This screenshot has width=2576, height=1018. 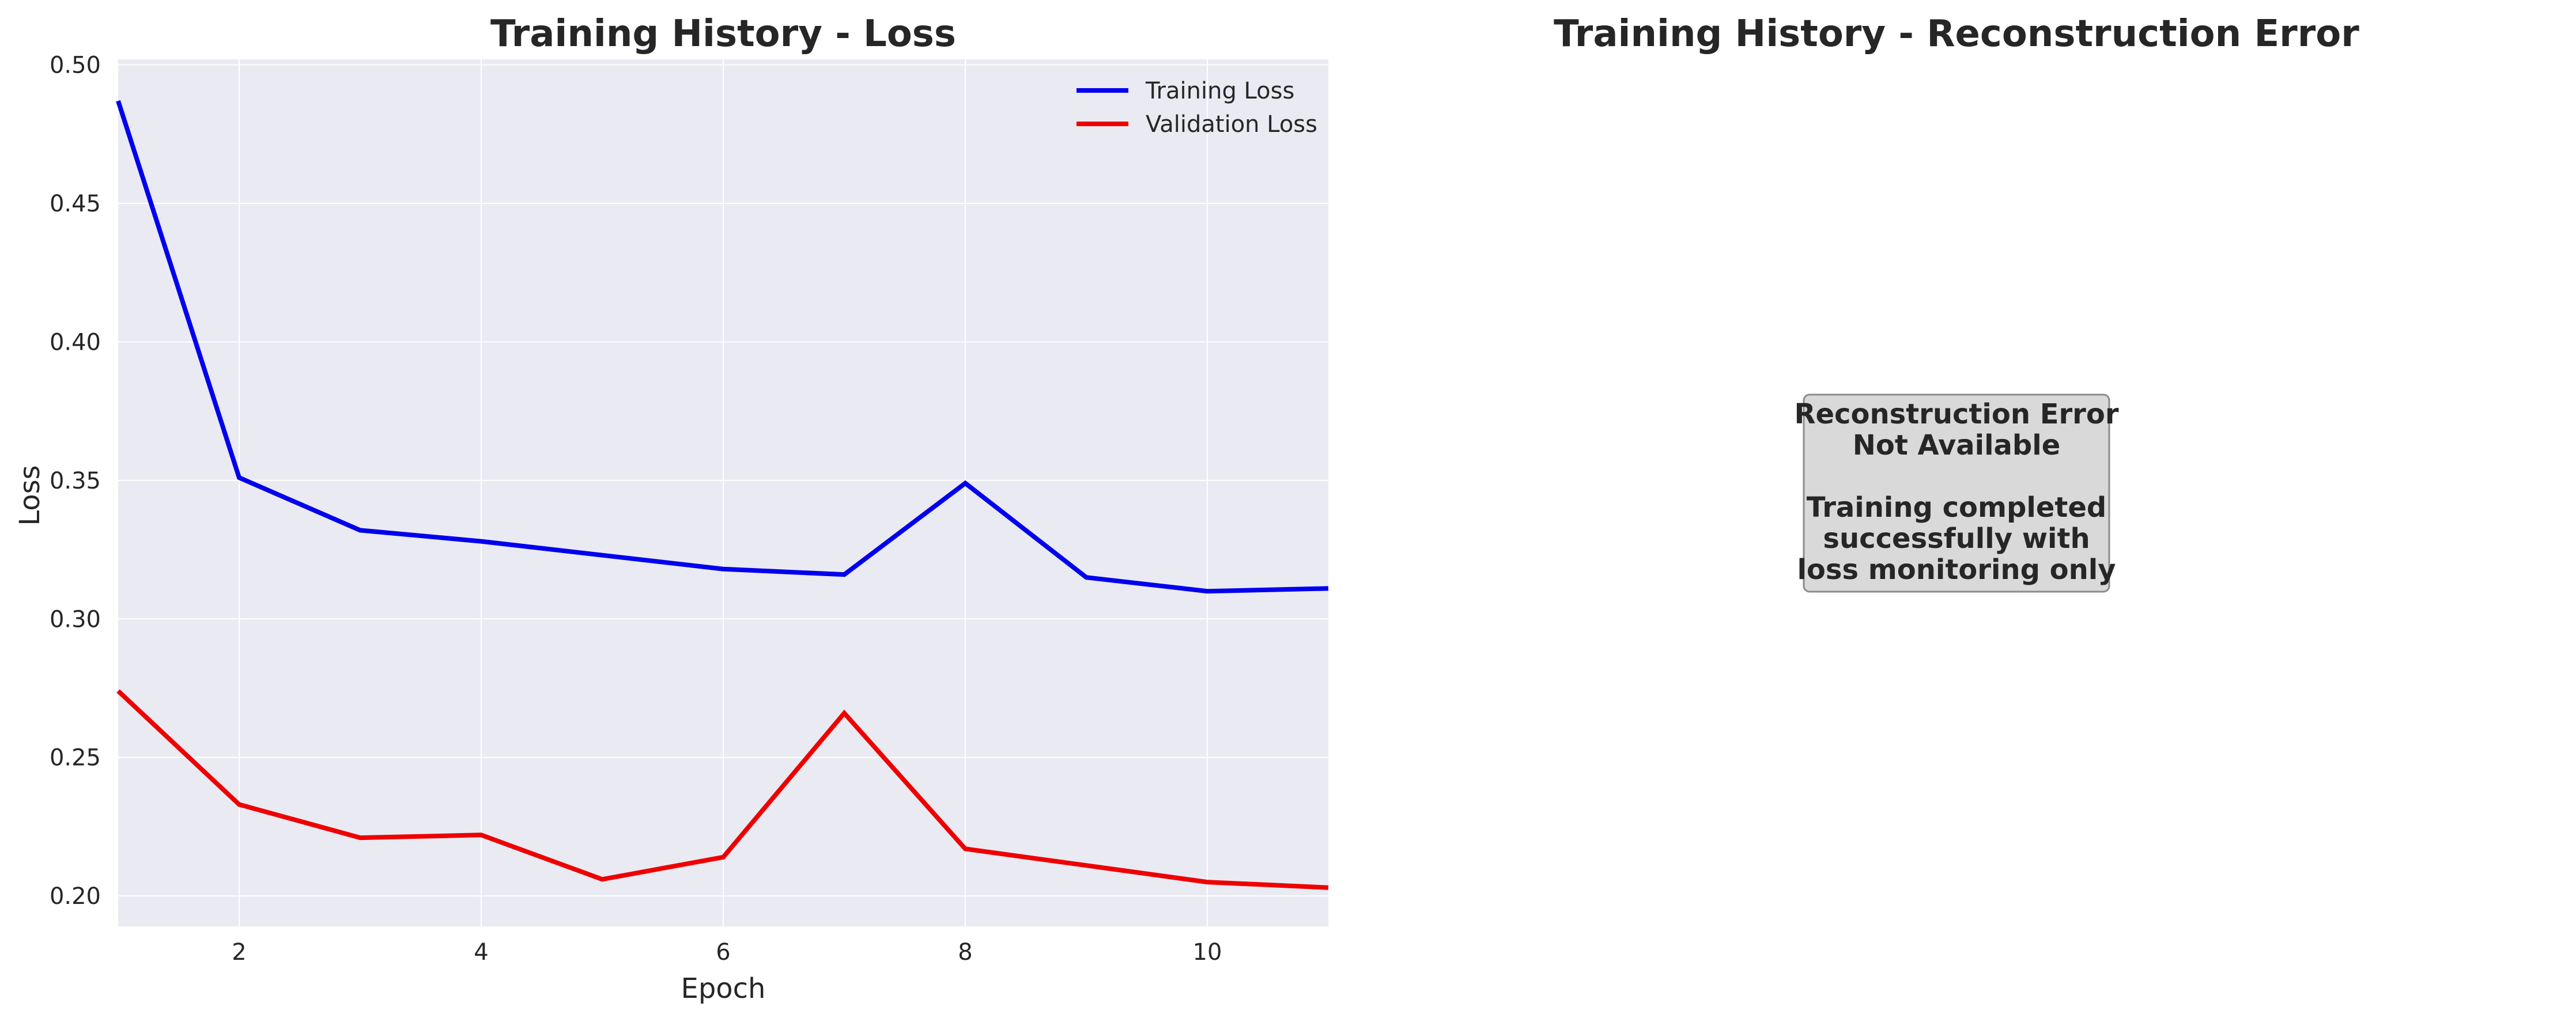 I want to click on message-box, so click(x=1957, y=493).